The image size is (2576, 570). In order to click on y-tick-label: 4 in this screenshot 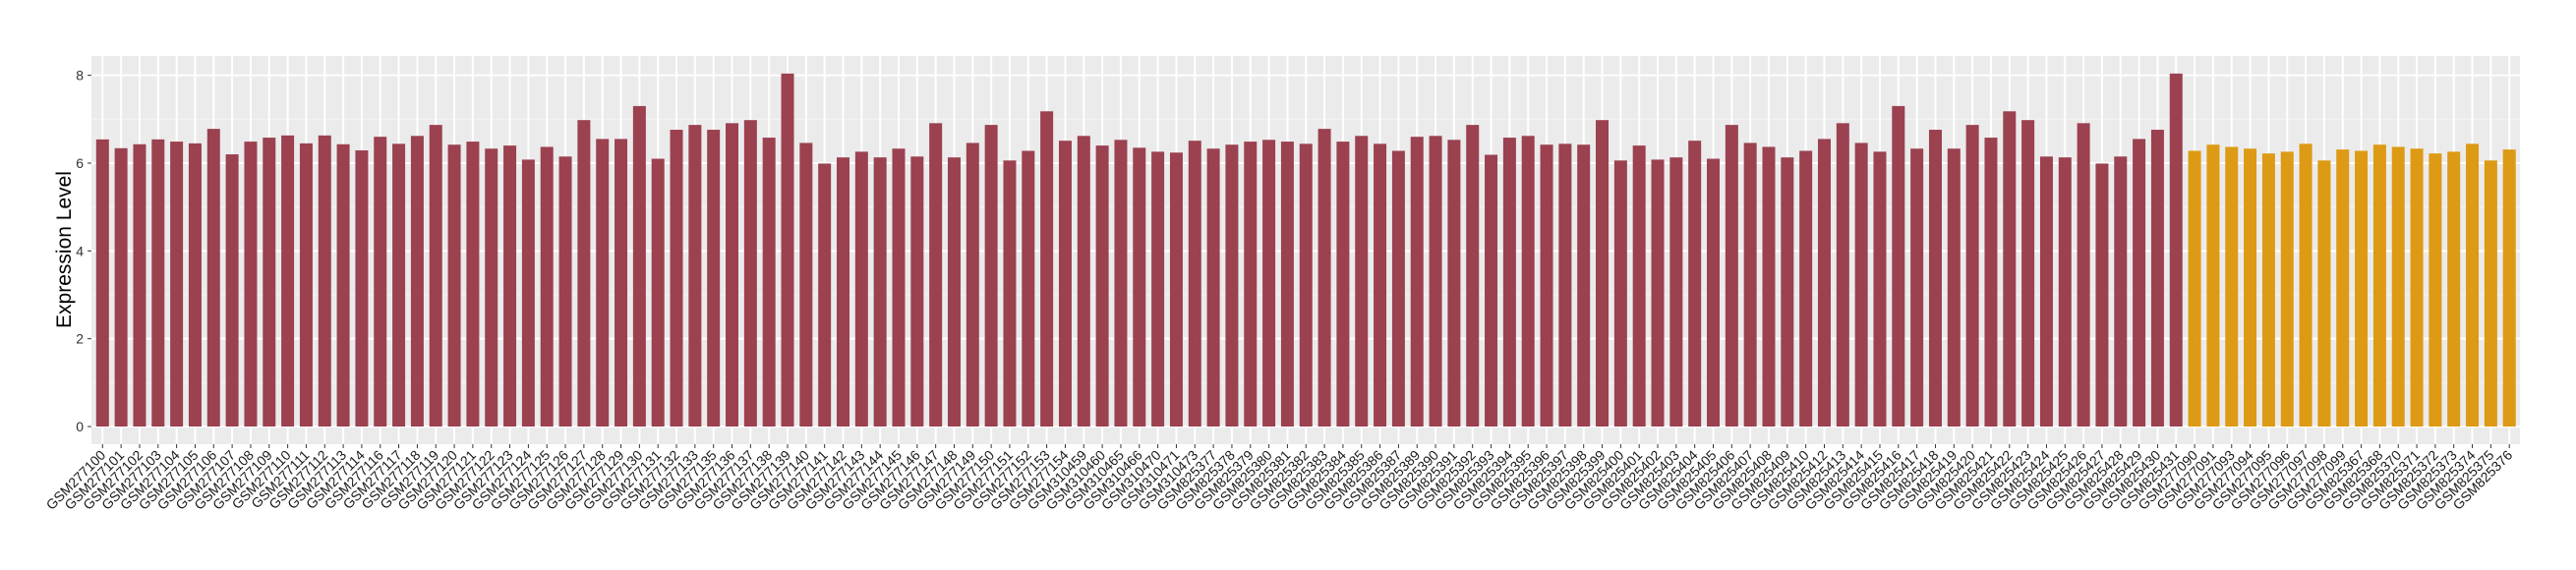, I will do `click(80, 251)`.